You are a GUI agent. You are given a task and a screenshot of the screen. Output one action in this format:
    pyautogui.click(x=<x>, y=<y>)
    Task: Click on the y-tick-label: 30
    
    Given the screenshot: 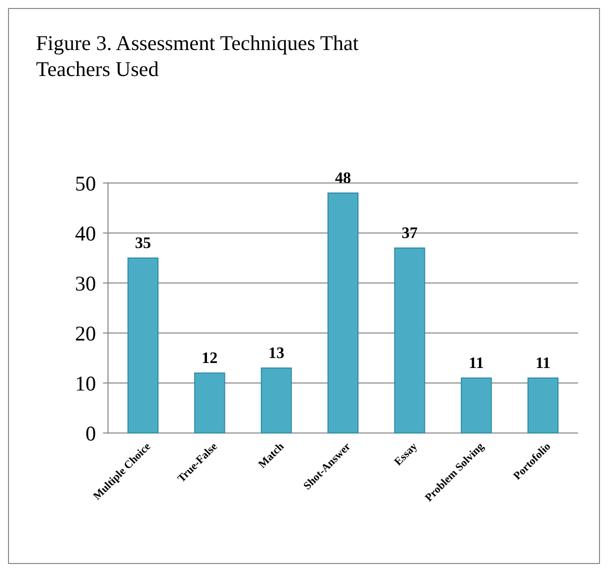 What is the action you would take?
    pyautogui.click(x=85, y=283)
    